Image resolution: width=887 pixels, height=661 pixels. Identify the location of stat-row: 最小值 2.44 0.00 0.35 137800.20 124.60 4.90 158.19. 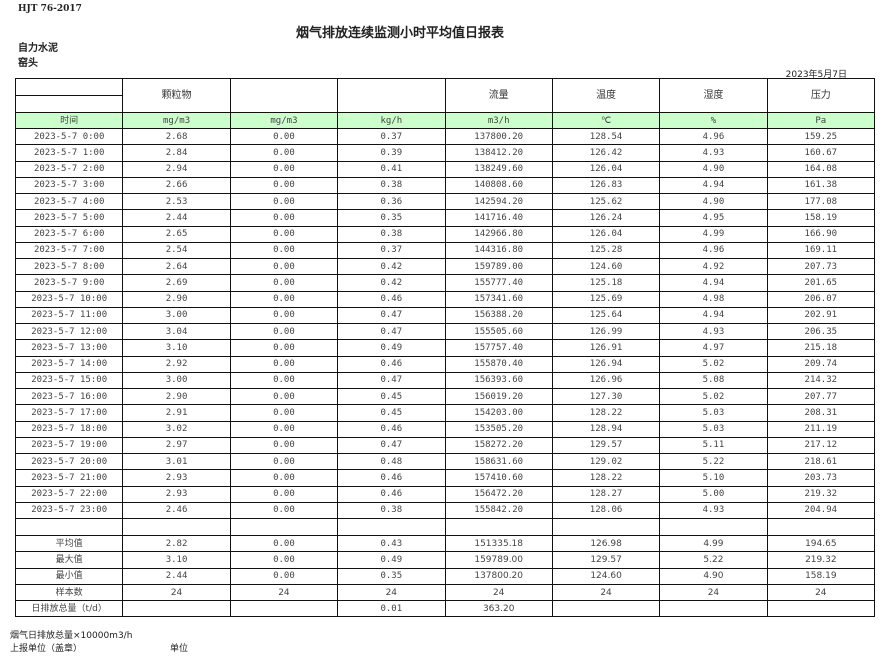
(445, 576).